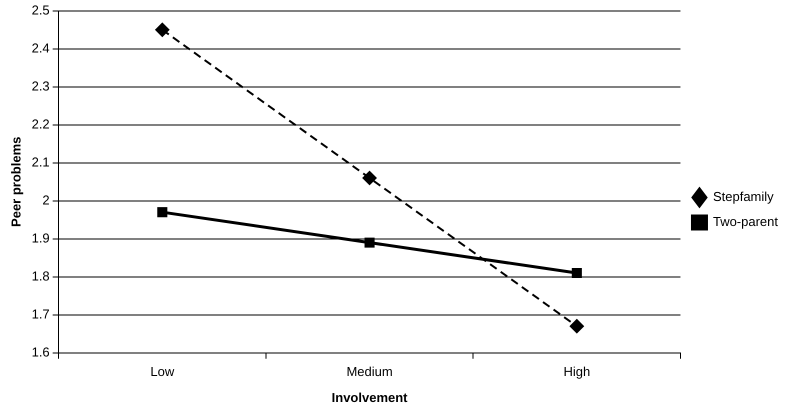 The width and height of the screenshot is (808, 415). What do you see at coordinates (41, 10) in the screenshot?
I see `y-tick-label: 2.5` at bounding box center [41, 10].